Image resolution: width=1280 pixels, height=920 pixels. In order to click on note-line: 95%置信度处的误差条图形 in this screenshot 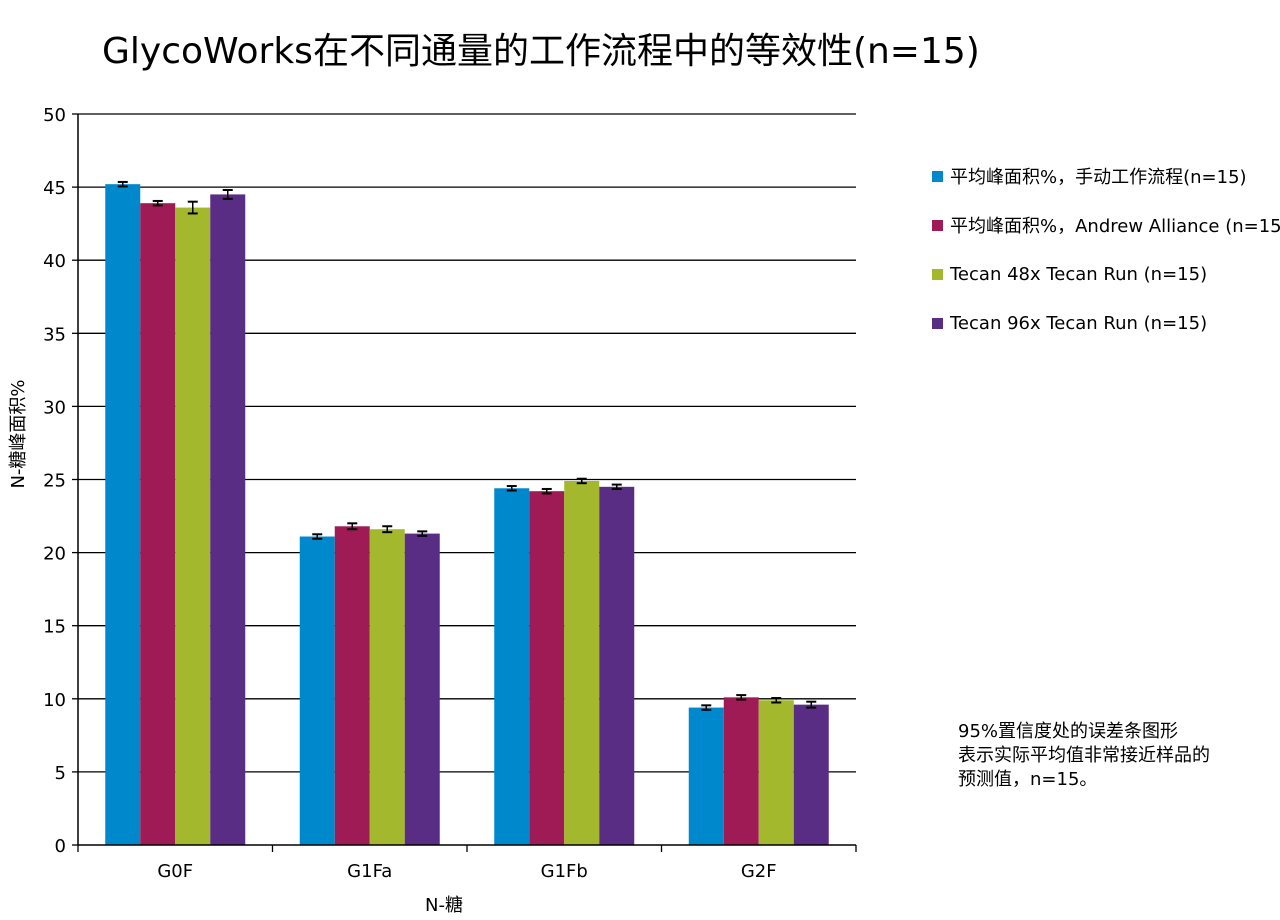, I will do `click(1068, 731)`.